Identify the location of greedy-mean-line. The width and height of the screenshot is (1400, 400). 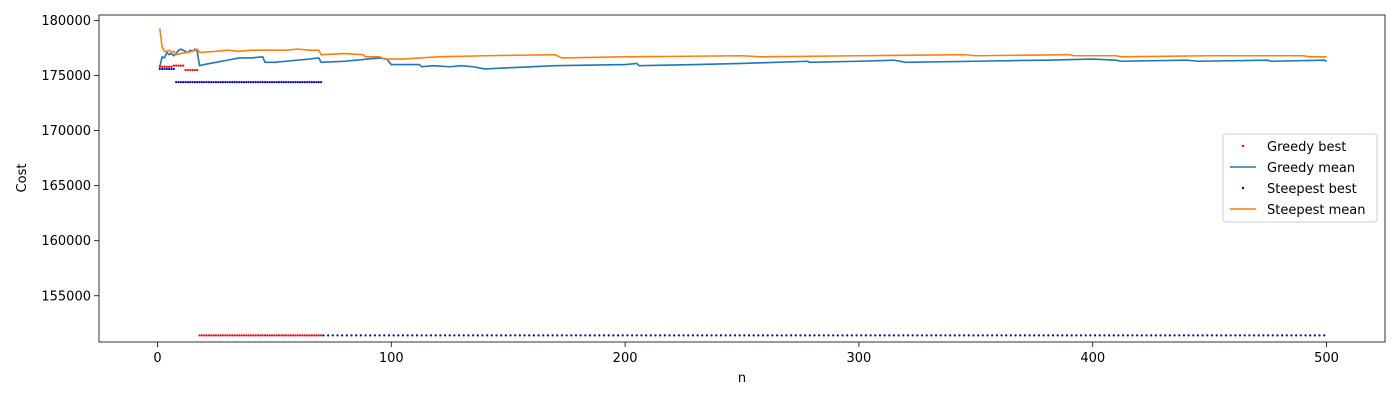
(743, 59).